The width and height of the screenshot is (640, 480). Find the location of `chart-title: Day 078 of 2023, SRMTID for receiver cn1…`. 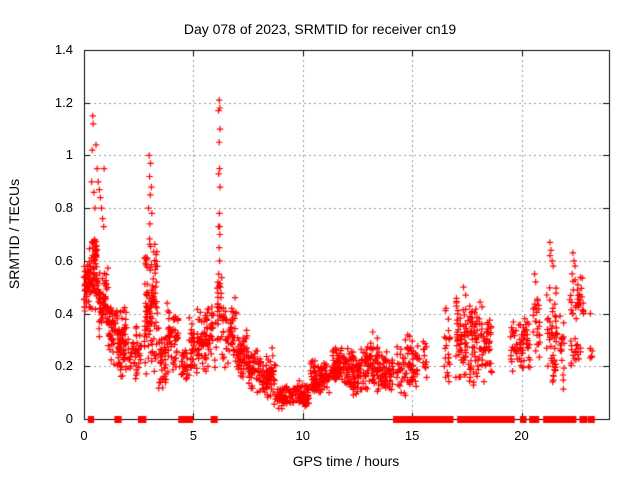

chart-title: Day 078 of 2023, SRMTID for receiver cn1… is located at coordinates (320, 29).